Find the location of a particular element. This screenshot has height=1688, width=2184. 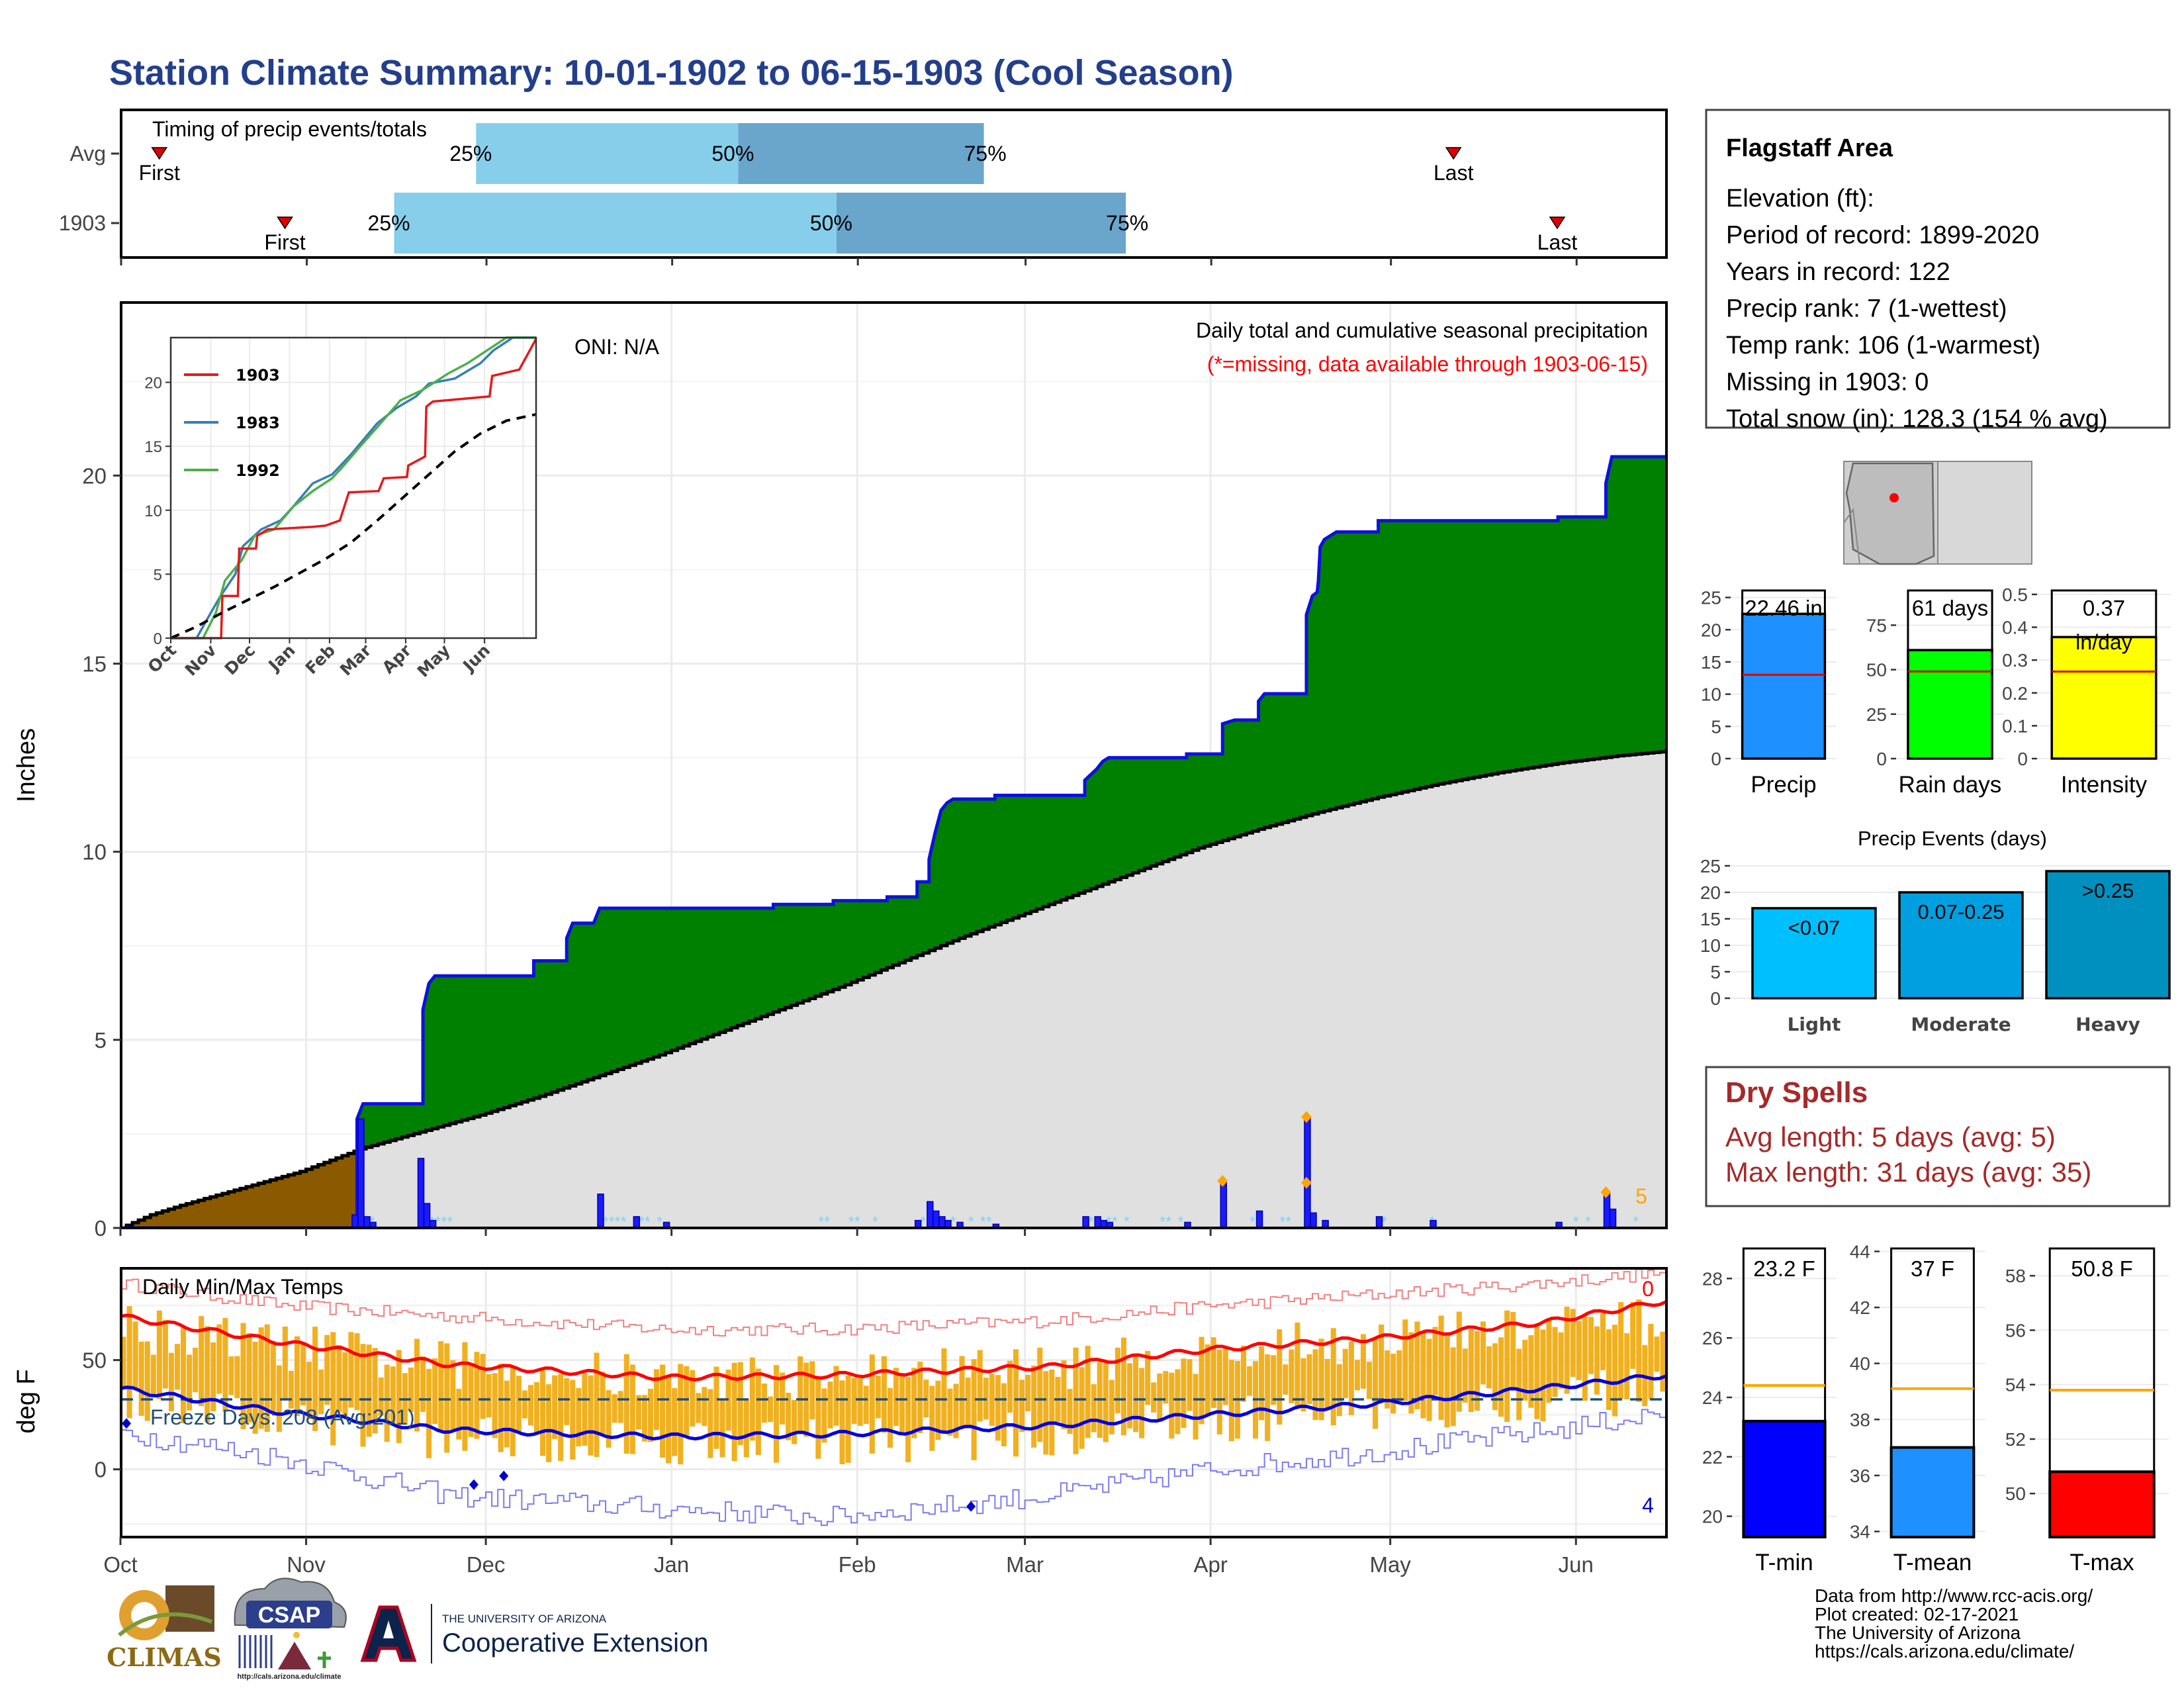

inset-series-1903 is located at coordinates (354, 488).